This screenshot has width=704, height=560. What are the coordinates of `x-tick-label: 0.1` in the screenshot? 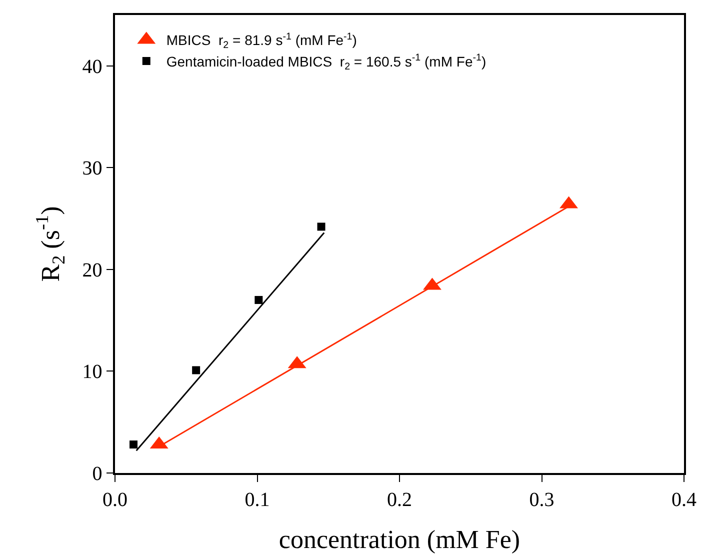 It's located at (257, 499).